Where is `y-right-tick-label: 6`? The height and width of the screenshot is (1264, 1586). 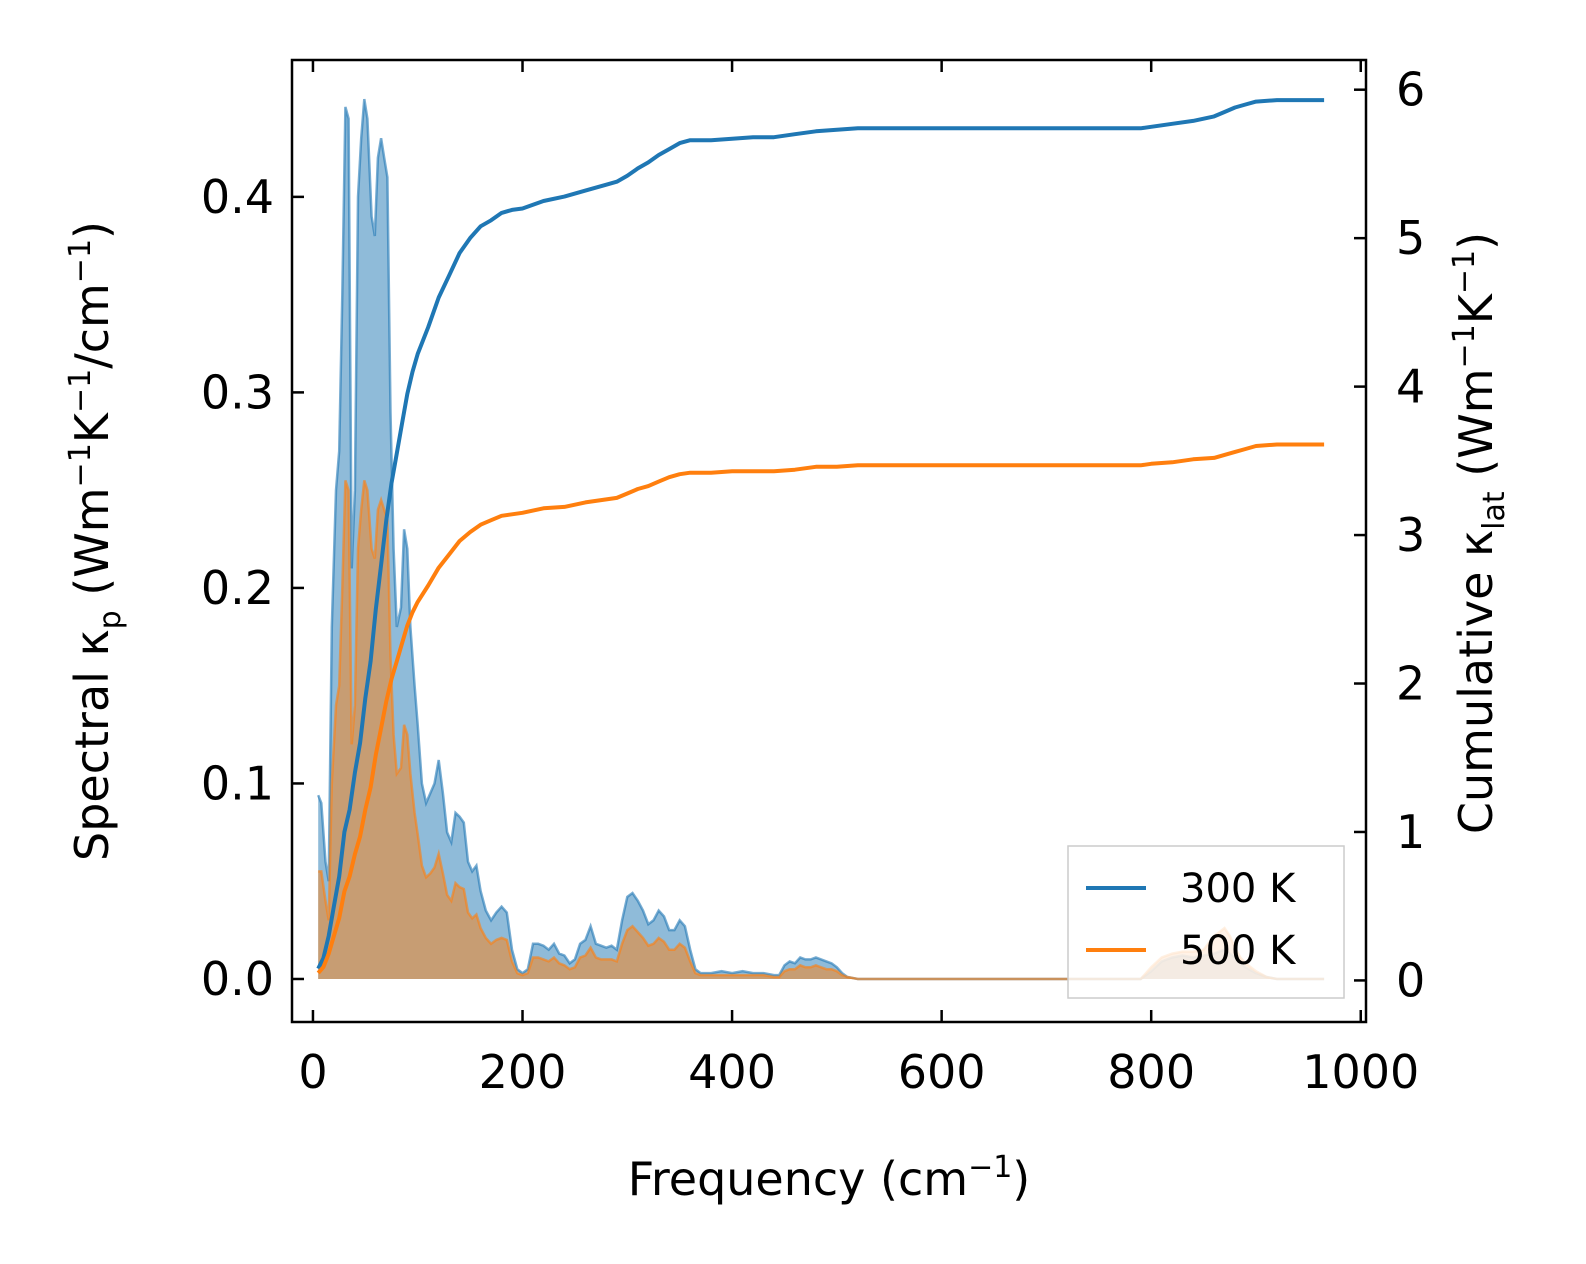 y-right-tick-label: 6 is located at coordinates (1410, 90).